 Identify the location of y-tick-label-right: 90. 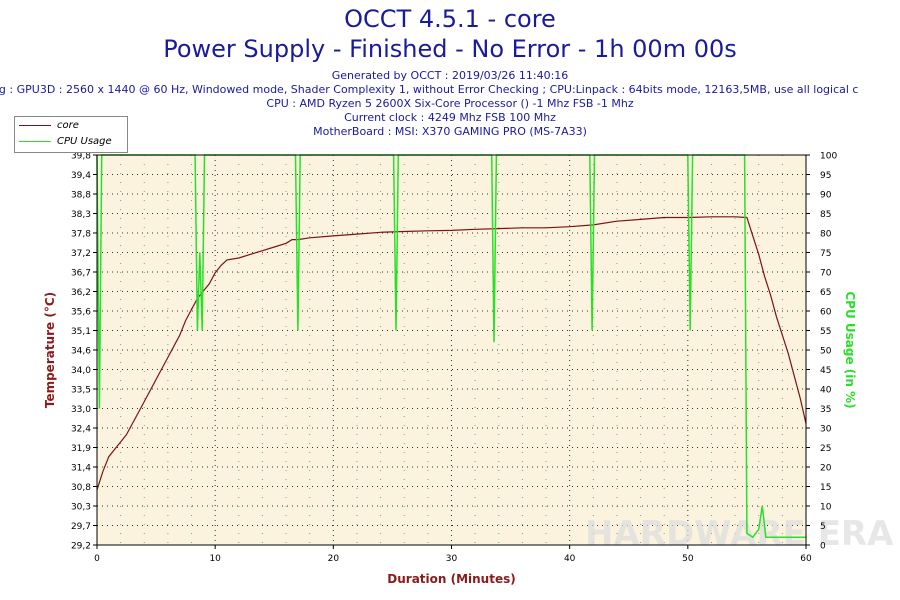
(826, 196).